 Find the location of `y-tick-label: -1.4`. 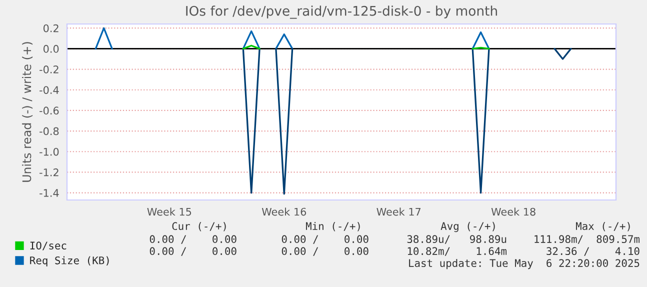

y-tick-label: -1.4 is located at coordinates (49, 193).